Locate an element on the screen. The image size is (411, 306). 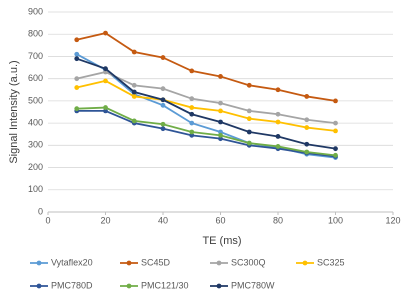
legend-label: PMC121/30 is located at coordinates (165, 285).